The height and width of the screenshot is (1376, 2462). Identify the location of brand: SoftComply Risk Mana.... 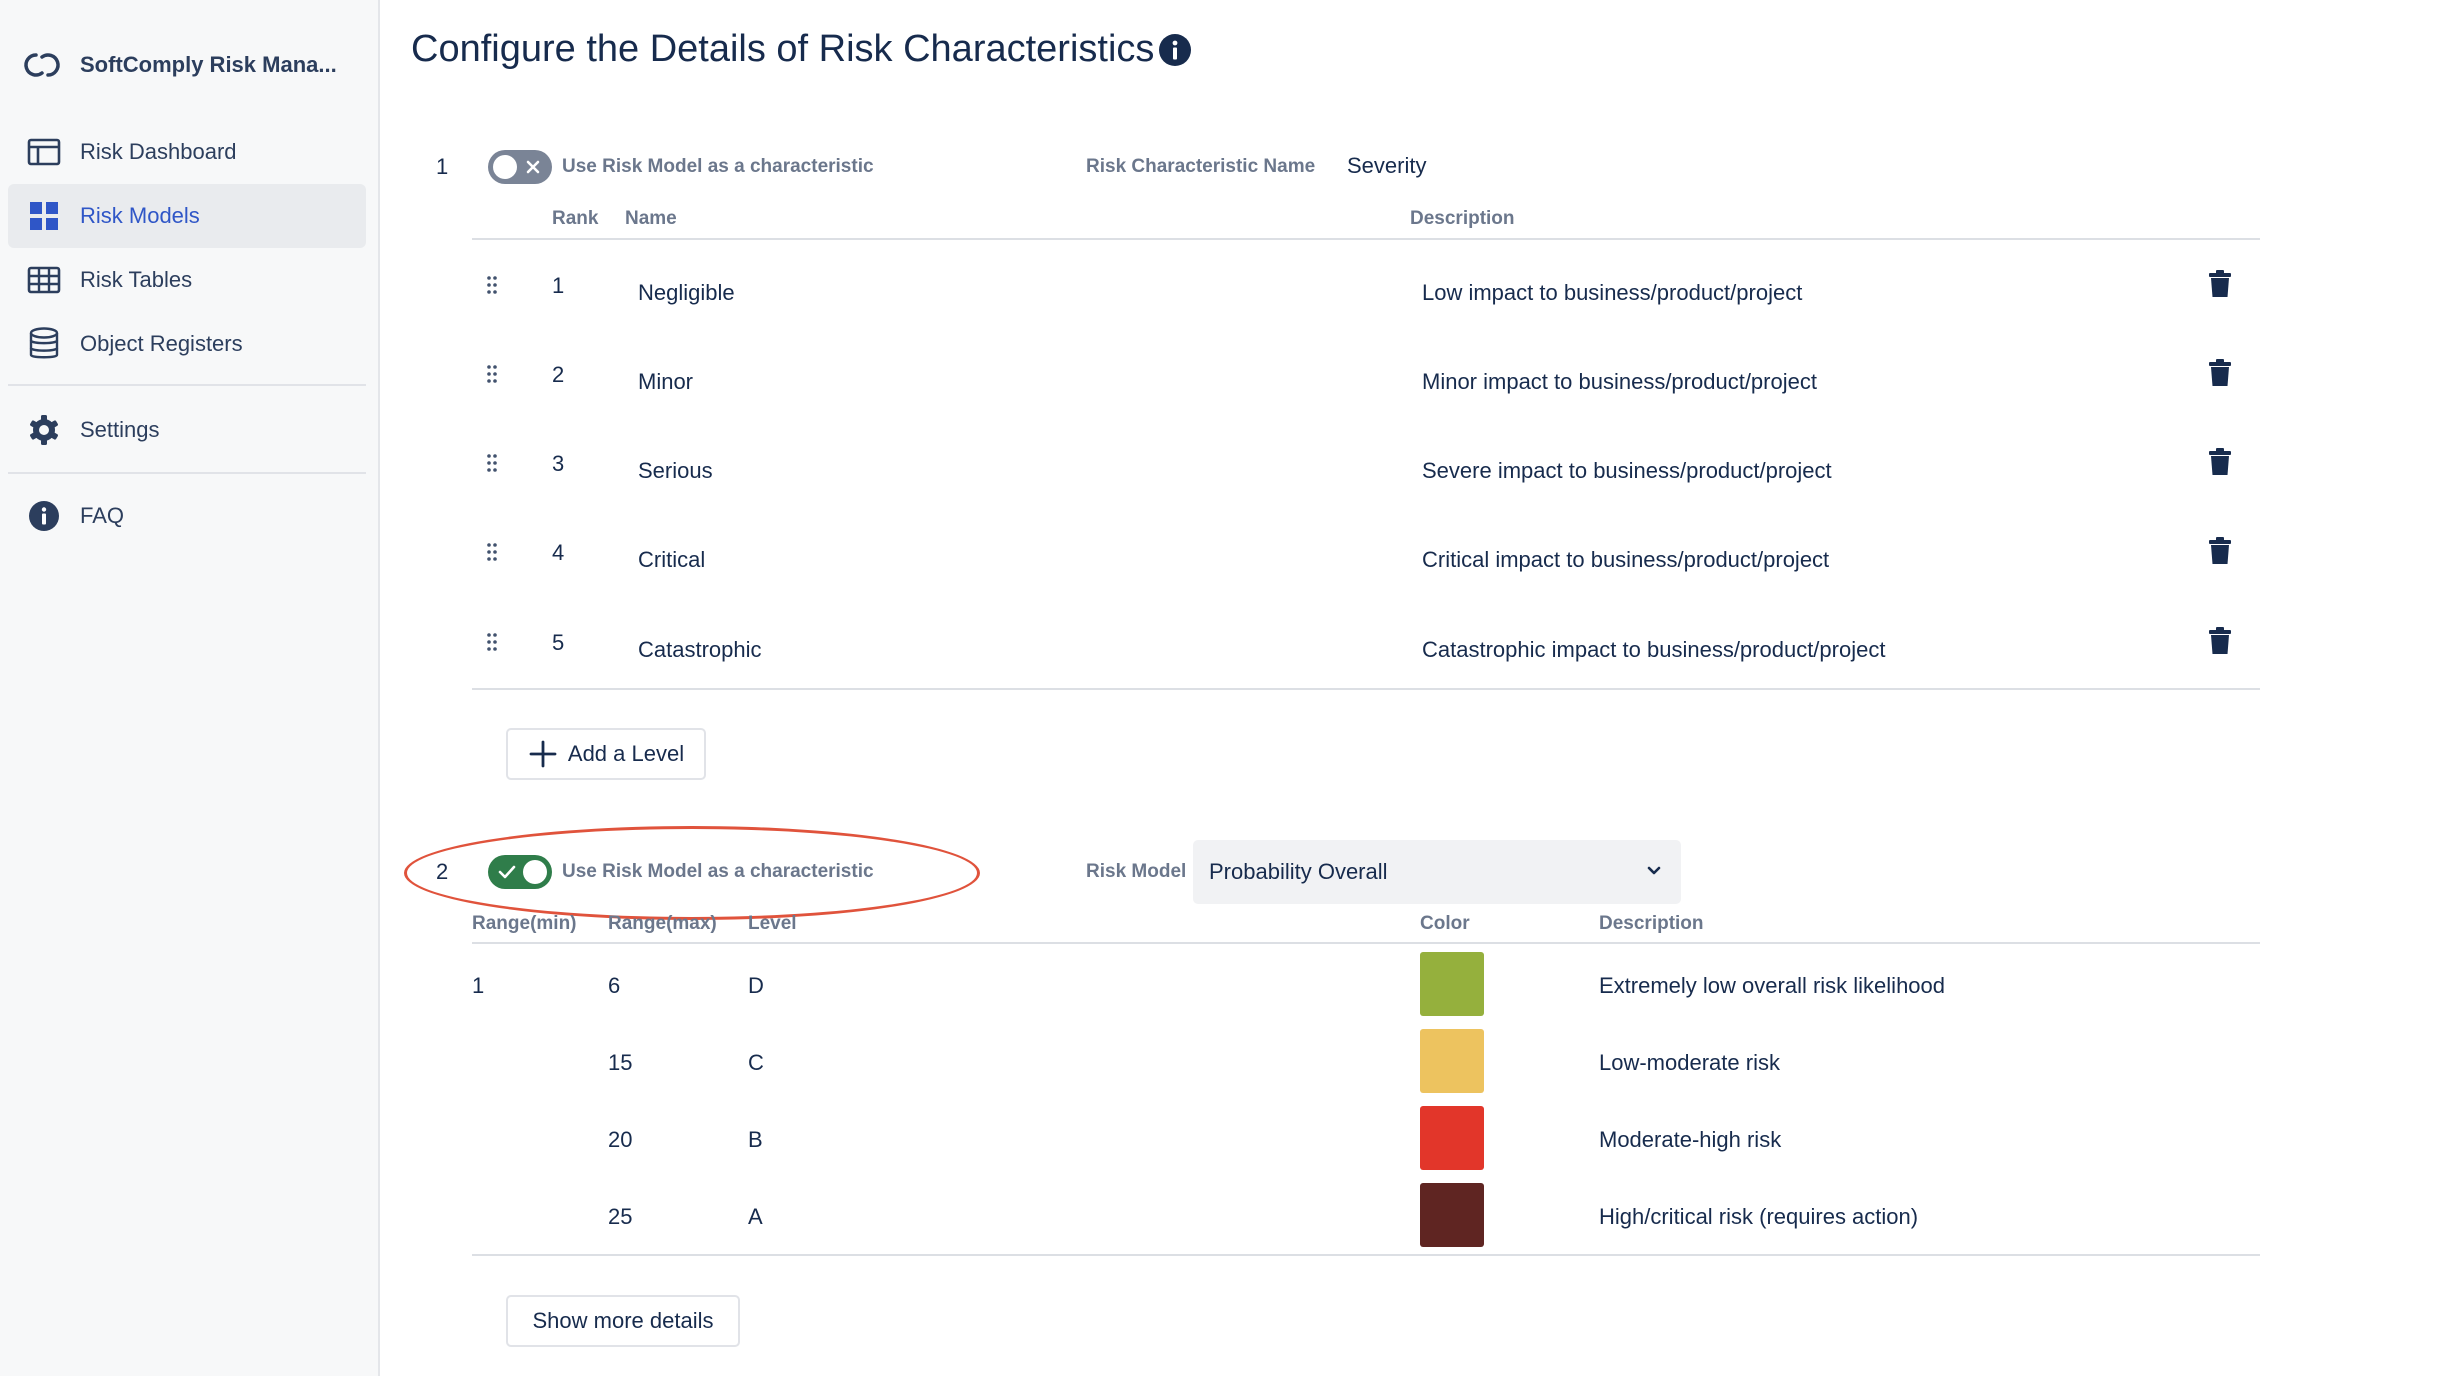
(179, 65).